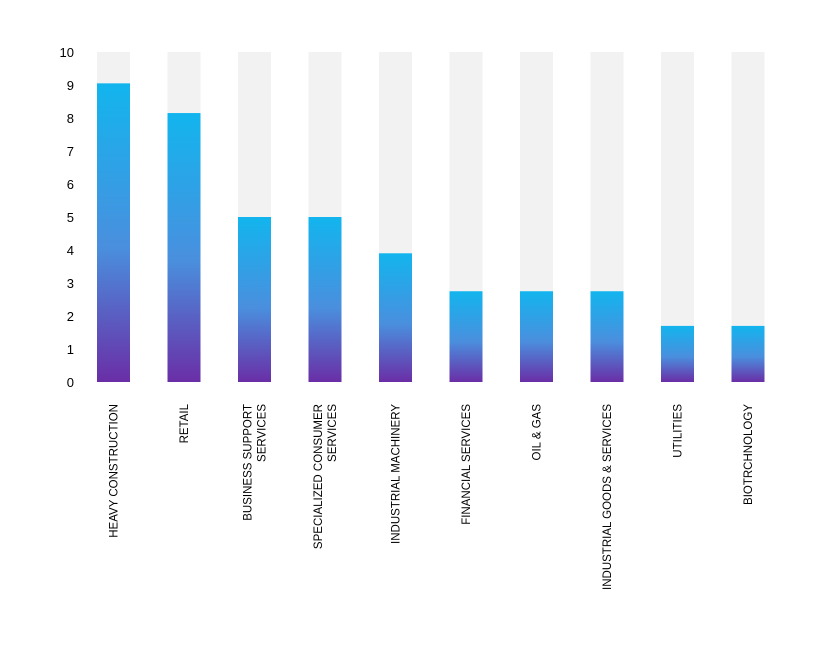 The height and width of the screenshot is (648, 834). I want to click on x-category-label: INDUSTRIAL MACHINERY, so click(397, 474).